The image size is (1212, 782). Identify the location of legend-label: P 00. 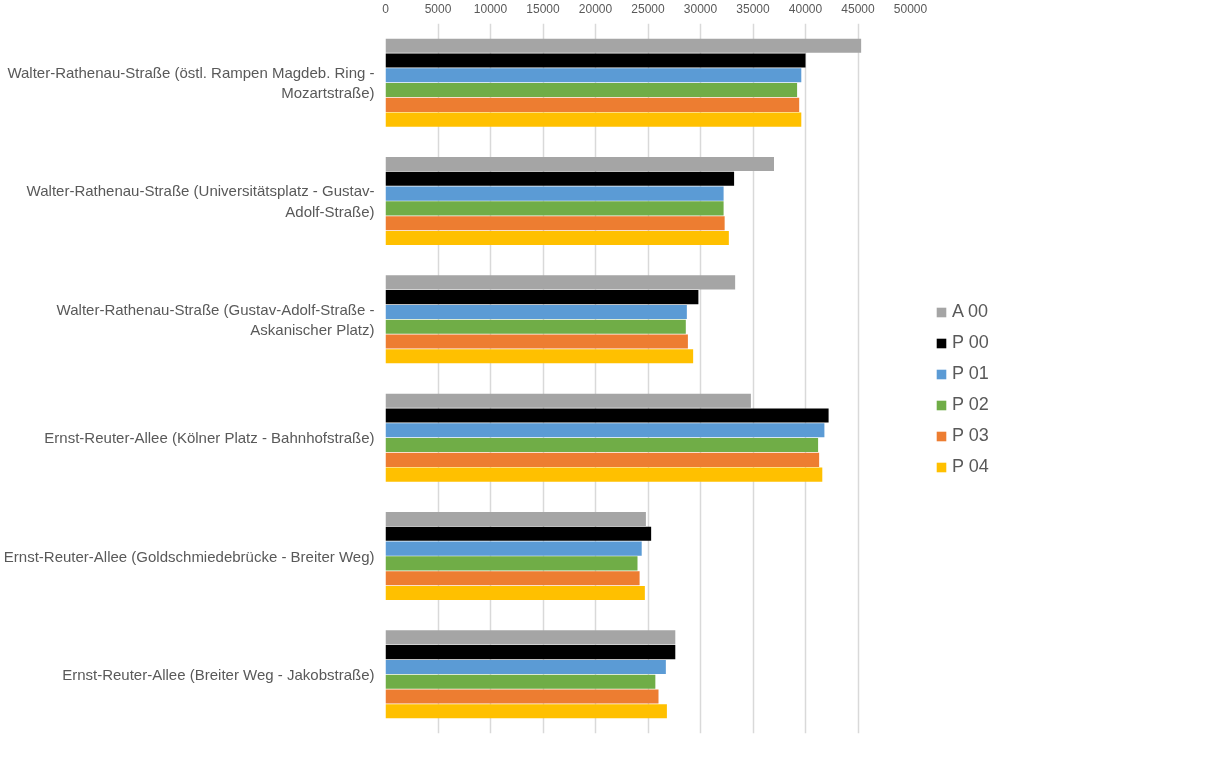
(970, 342).